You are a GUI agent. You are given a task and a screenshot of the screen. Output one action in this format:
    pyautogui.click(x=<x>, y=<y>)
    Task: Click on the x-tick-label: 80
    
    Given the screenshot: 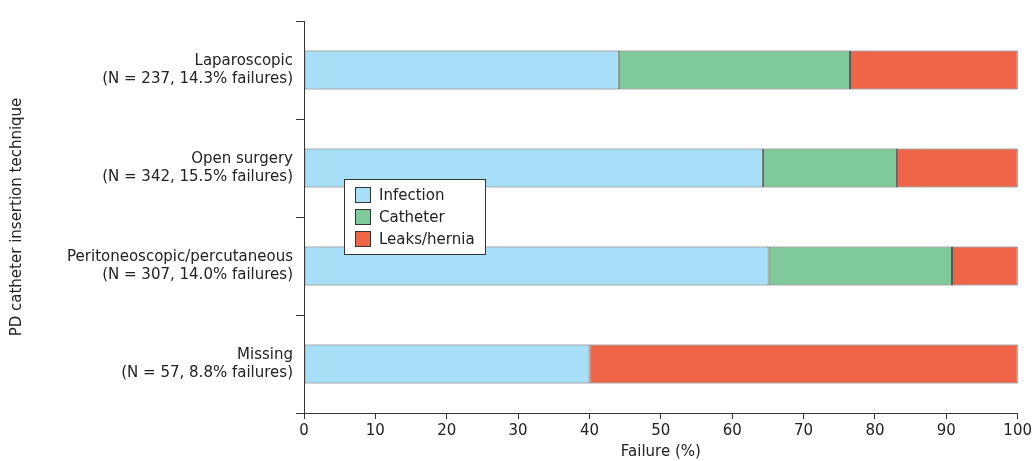 What is the action you would take?
    pyautogui.click(x=875, y=429)
    